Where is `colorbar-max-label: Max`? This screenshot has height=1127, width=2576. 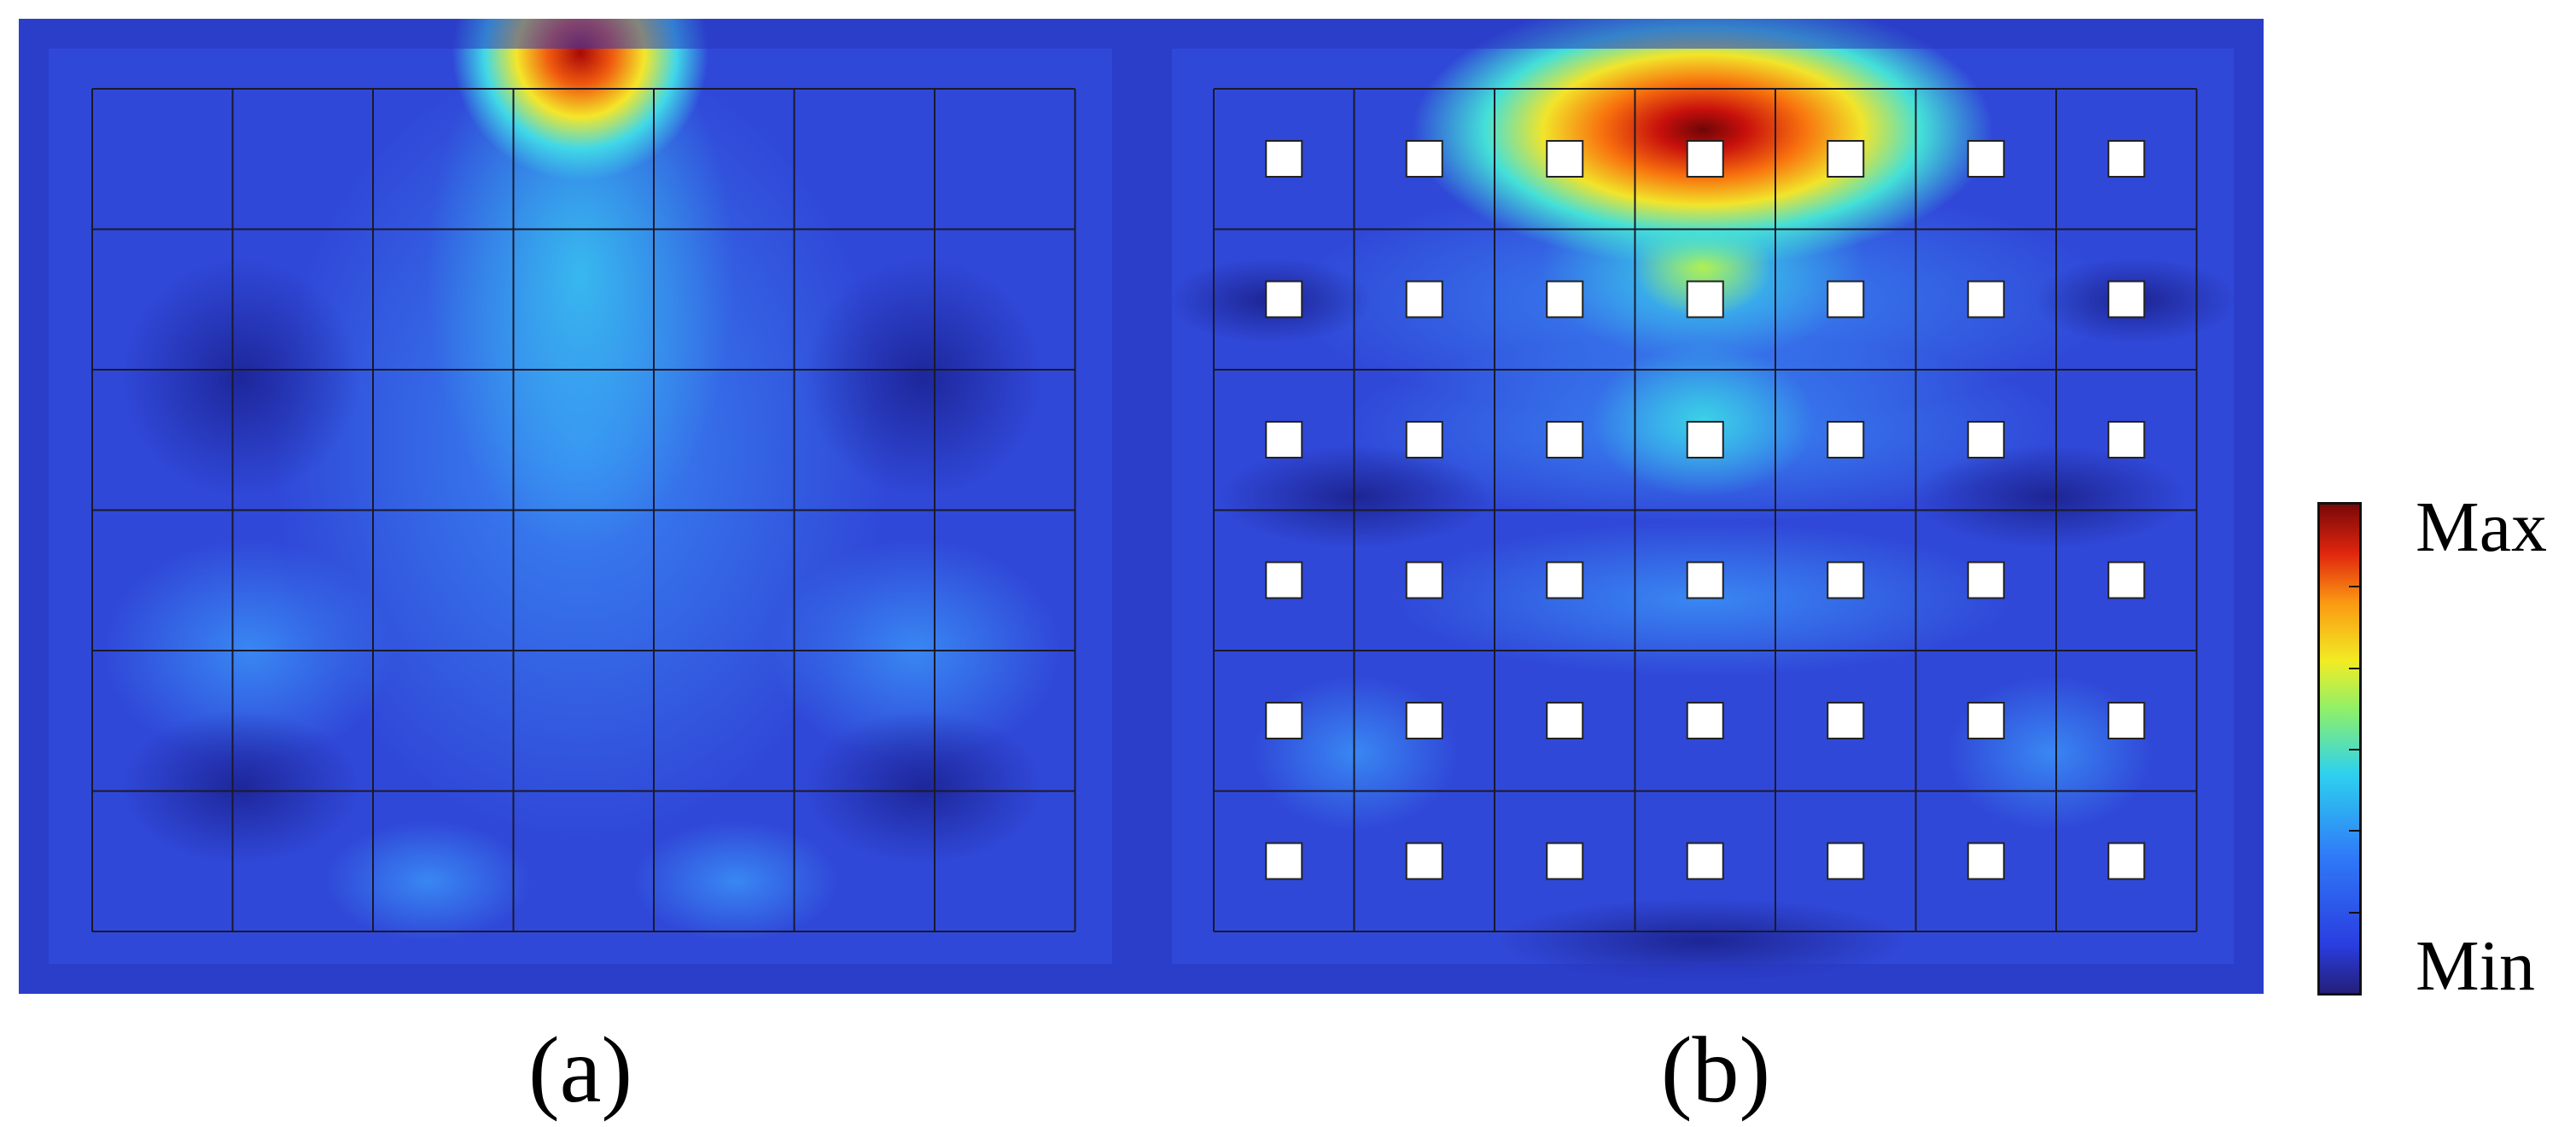 colorbar-max-label: Max is located at coordinates (2481, 527).